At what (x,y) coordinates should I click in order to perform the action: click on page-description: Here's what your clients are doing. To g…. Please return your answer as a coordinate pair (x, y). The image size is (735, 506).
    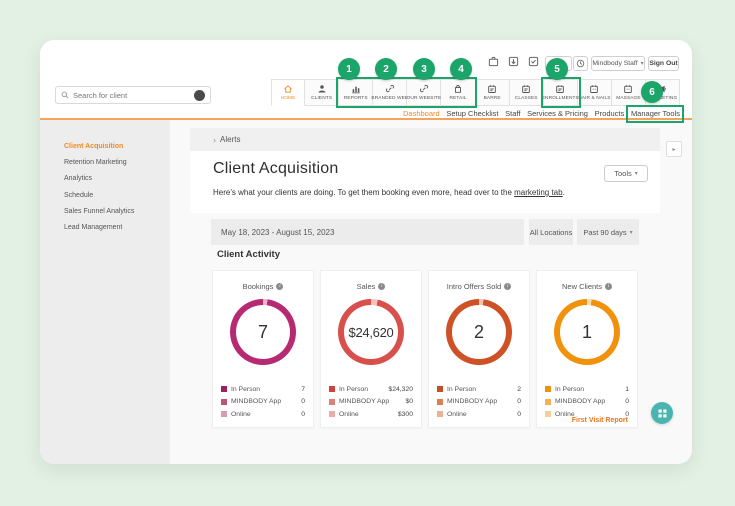
    Looking at the image, I should click on (389, 192).